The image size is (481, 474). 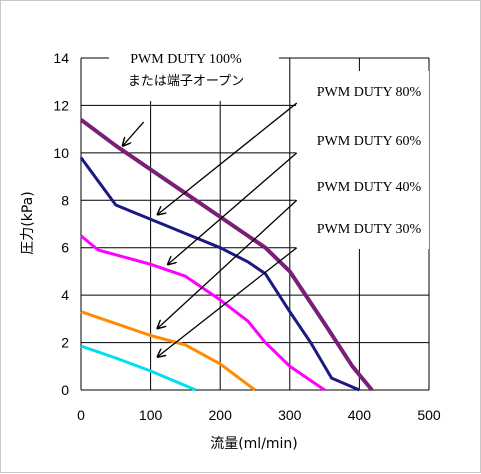 What do you see at coordinates (186, 81) in the screenshot?
I see `series-label-1: または端子オープン` at bounding box center [186, 81].